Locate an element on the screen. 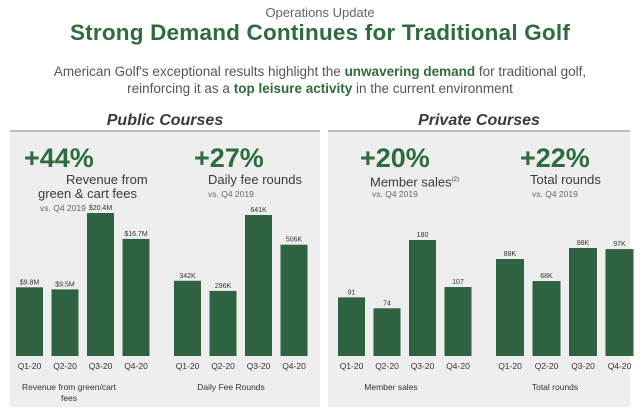 The height and width of the screenshot is (413, 640). chart-member-sales-value-label: 107 is located at coordinates (458, 282).